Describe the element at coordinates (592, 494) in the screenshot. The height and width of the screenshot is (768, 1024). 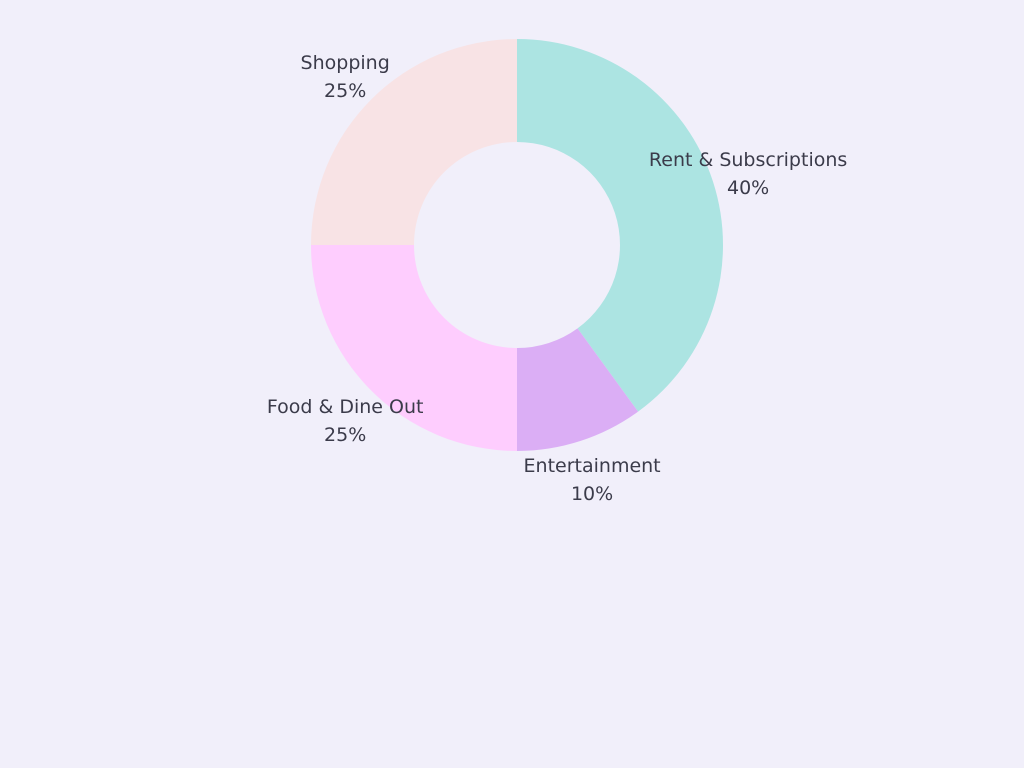
I see `slice-value-entertainment: 10%` at that location.